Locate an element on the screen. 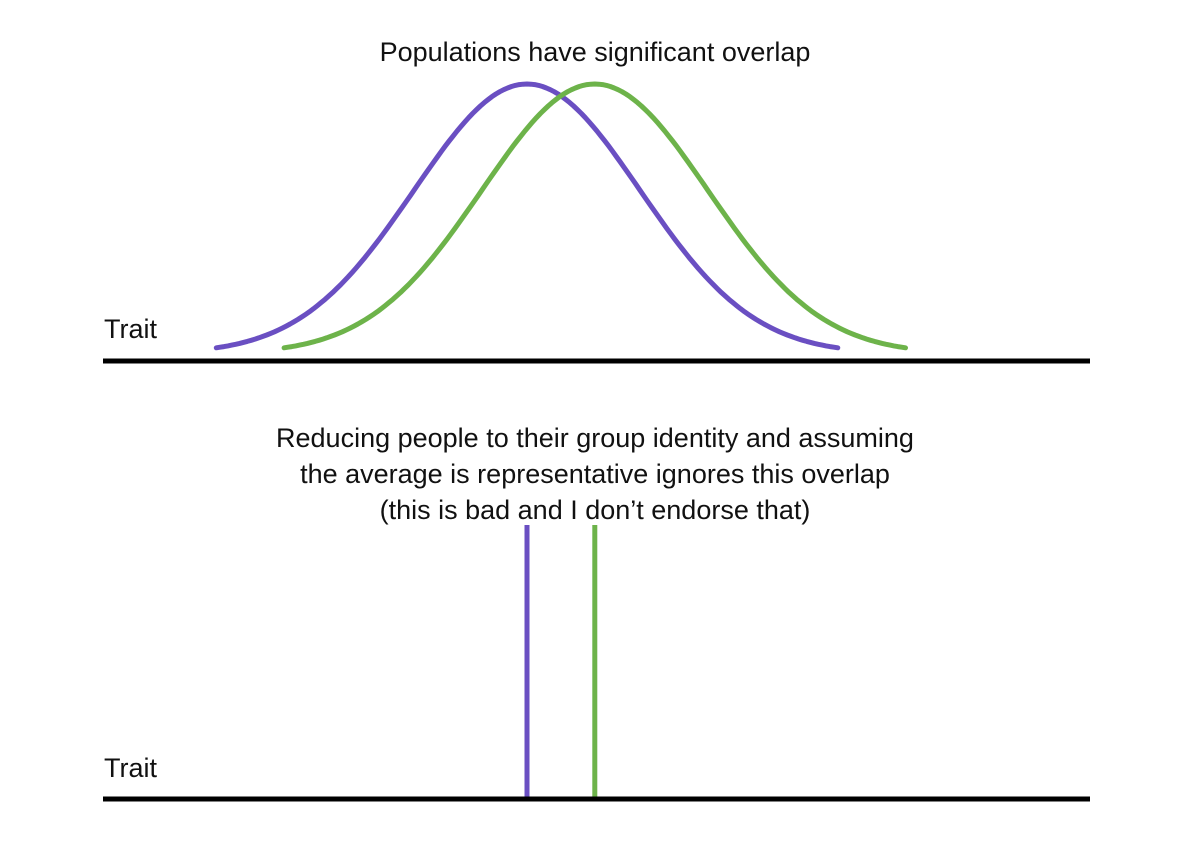 The height and width of the screenshot is (868, 1200). top-axis-label: Trait is located at coordinates (130, 329).